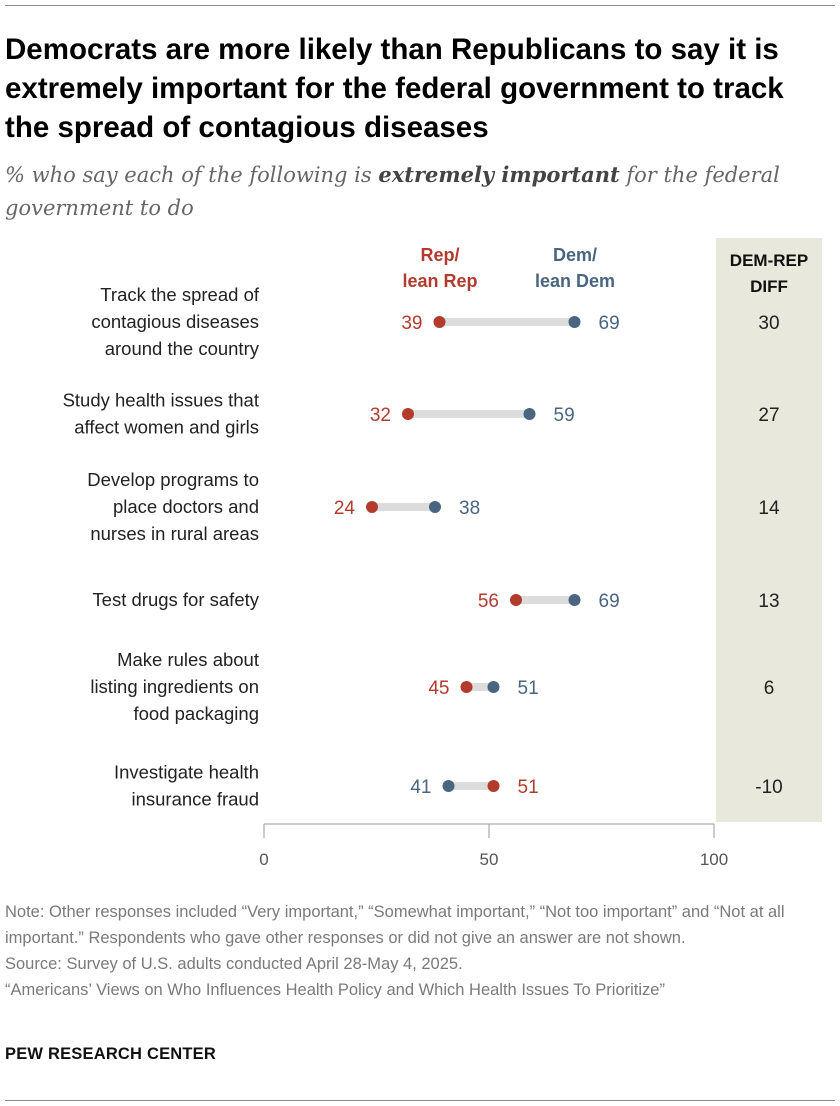 Image resolution: width=840 pixels, height=1106 pixels. What do you see at coordinates (489, 859) in the screenshot?
I see `x-axis-tick-label: 50` at bounding box center [489, 859].